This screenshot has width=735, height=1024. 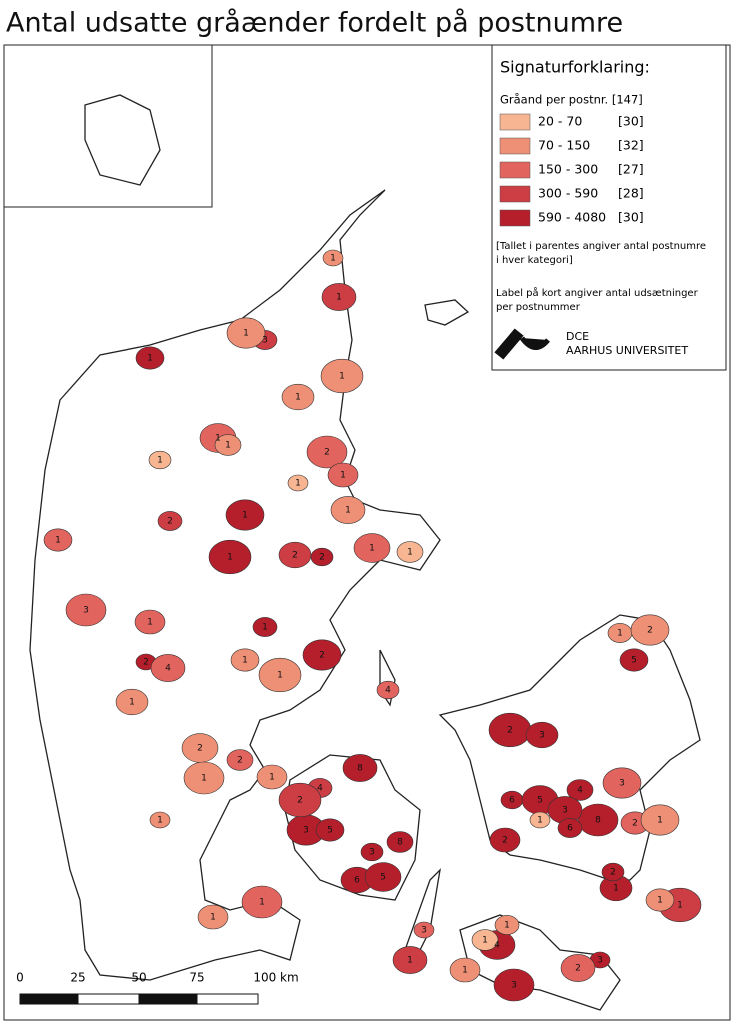 What do you see at coordinates (631, 169) in the screenshot?
I see `legend-count: [27]` at bounding box center [631, 169].